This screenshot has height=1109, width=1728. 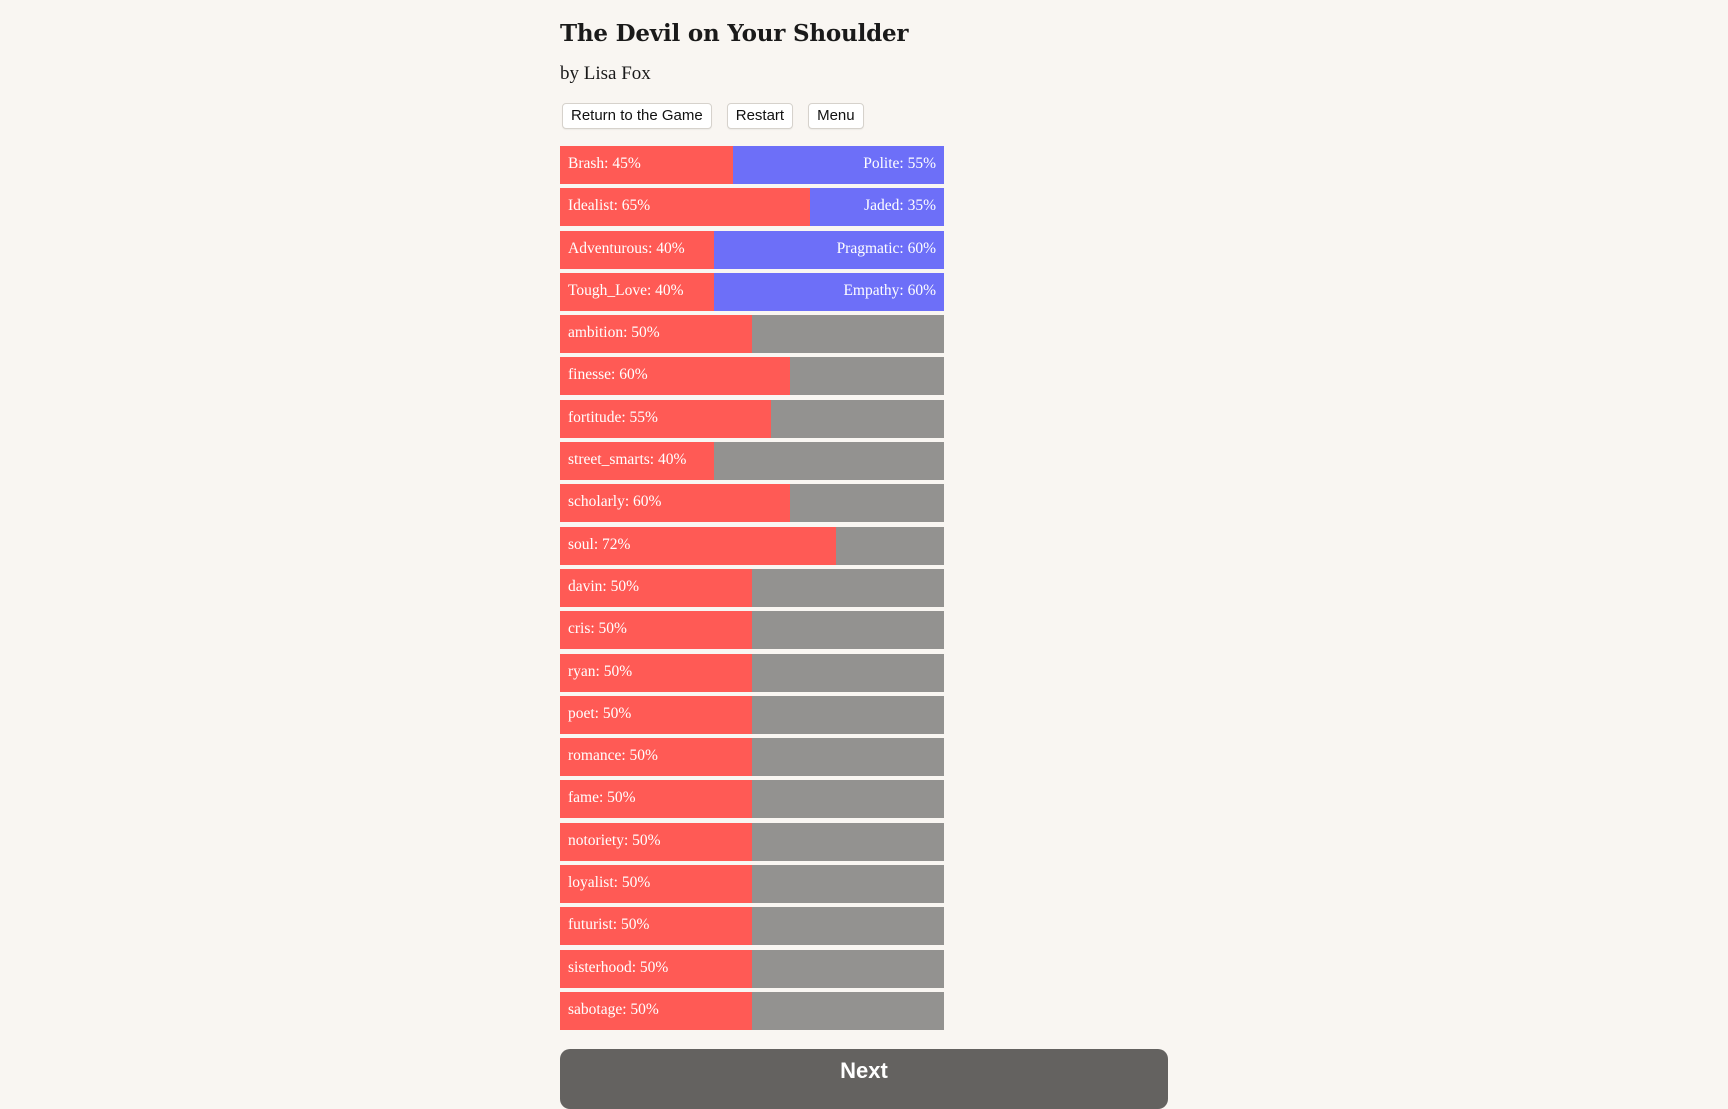 What do you see at coordinates (752, 461) in the screenshot?
I see `percent-stat-bar: street_smarts: 40%` at bounding box center [752, 461].